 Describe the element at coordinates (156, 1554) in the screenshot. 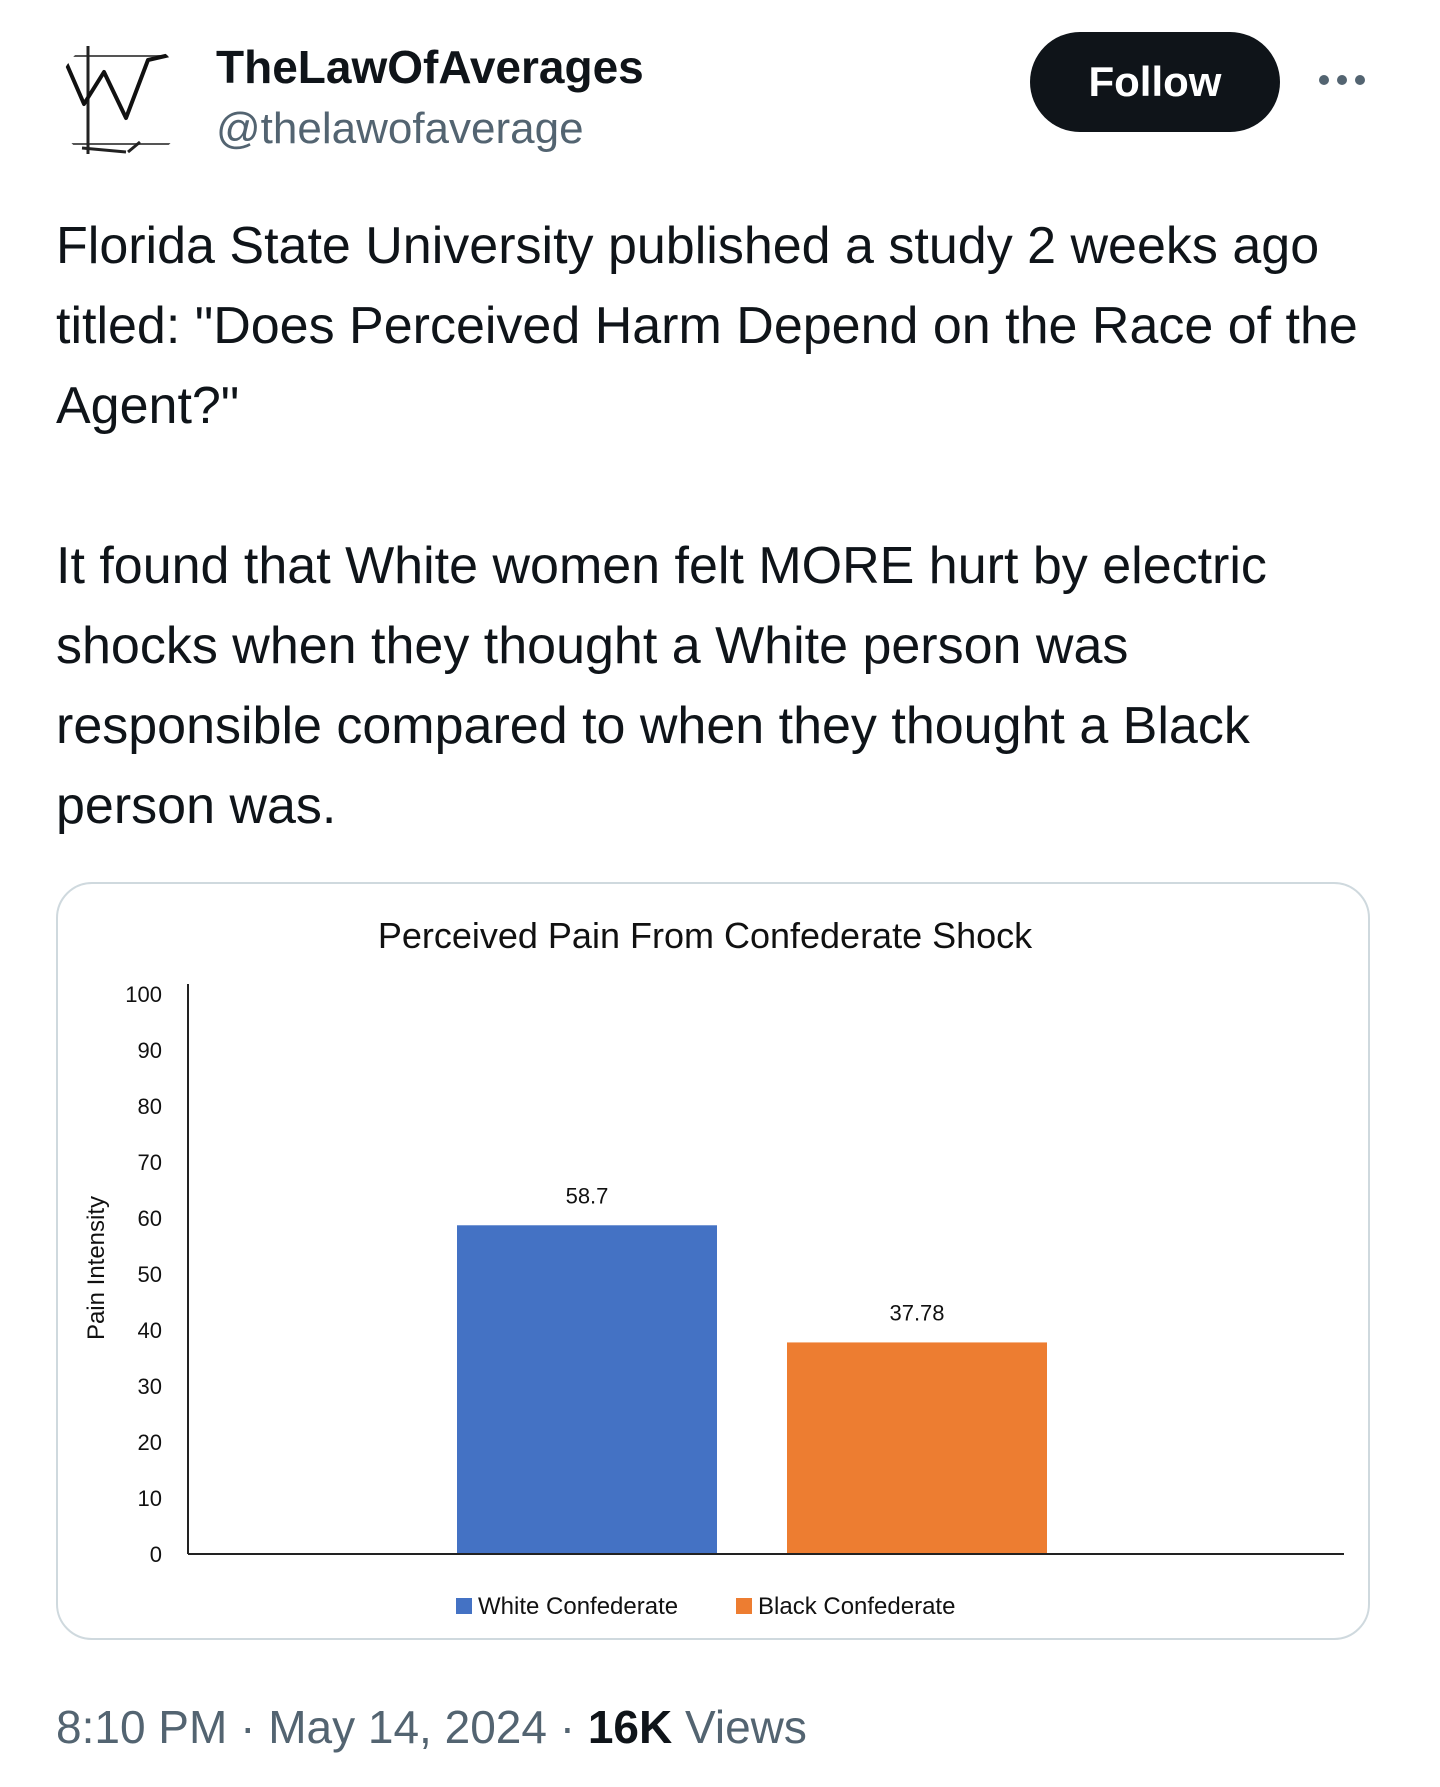

I see `y-tick-label: 0` at that location.